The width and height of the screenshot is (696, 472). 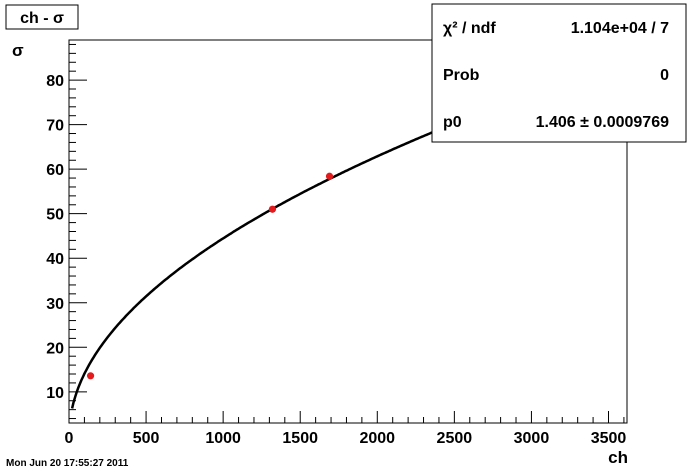 I want to click on y-axis: 10 20 30 40 50 60 70 80, so click(x=66, y=231).